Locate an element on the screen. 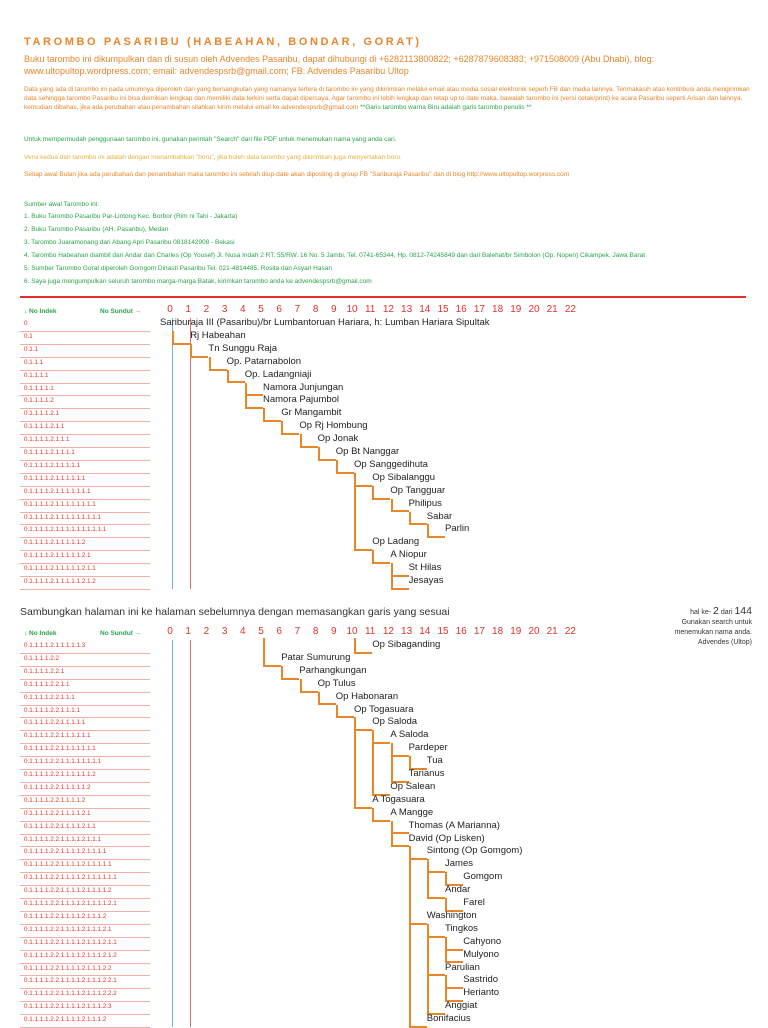 Image resolution: width=768 pixels, height=1028 pixels. person-name: Op Togasuara is located at coordinates (384, 709).